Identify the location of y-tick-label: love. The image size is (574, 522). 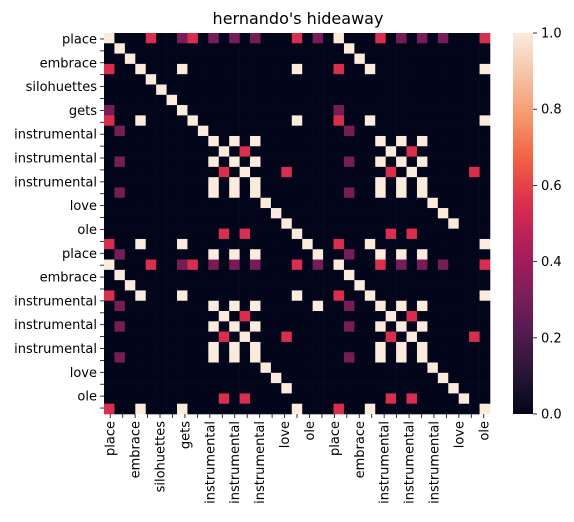
(83, 373).